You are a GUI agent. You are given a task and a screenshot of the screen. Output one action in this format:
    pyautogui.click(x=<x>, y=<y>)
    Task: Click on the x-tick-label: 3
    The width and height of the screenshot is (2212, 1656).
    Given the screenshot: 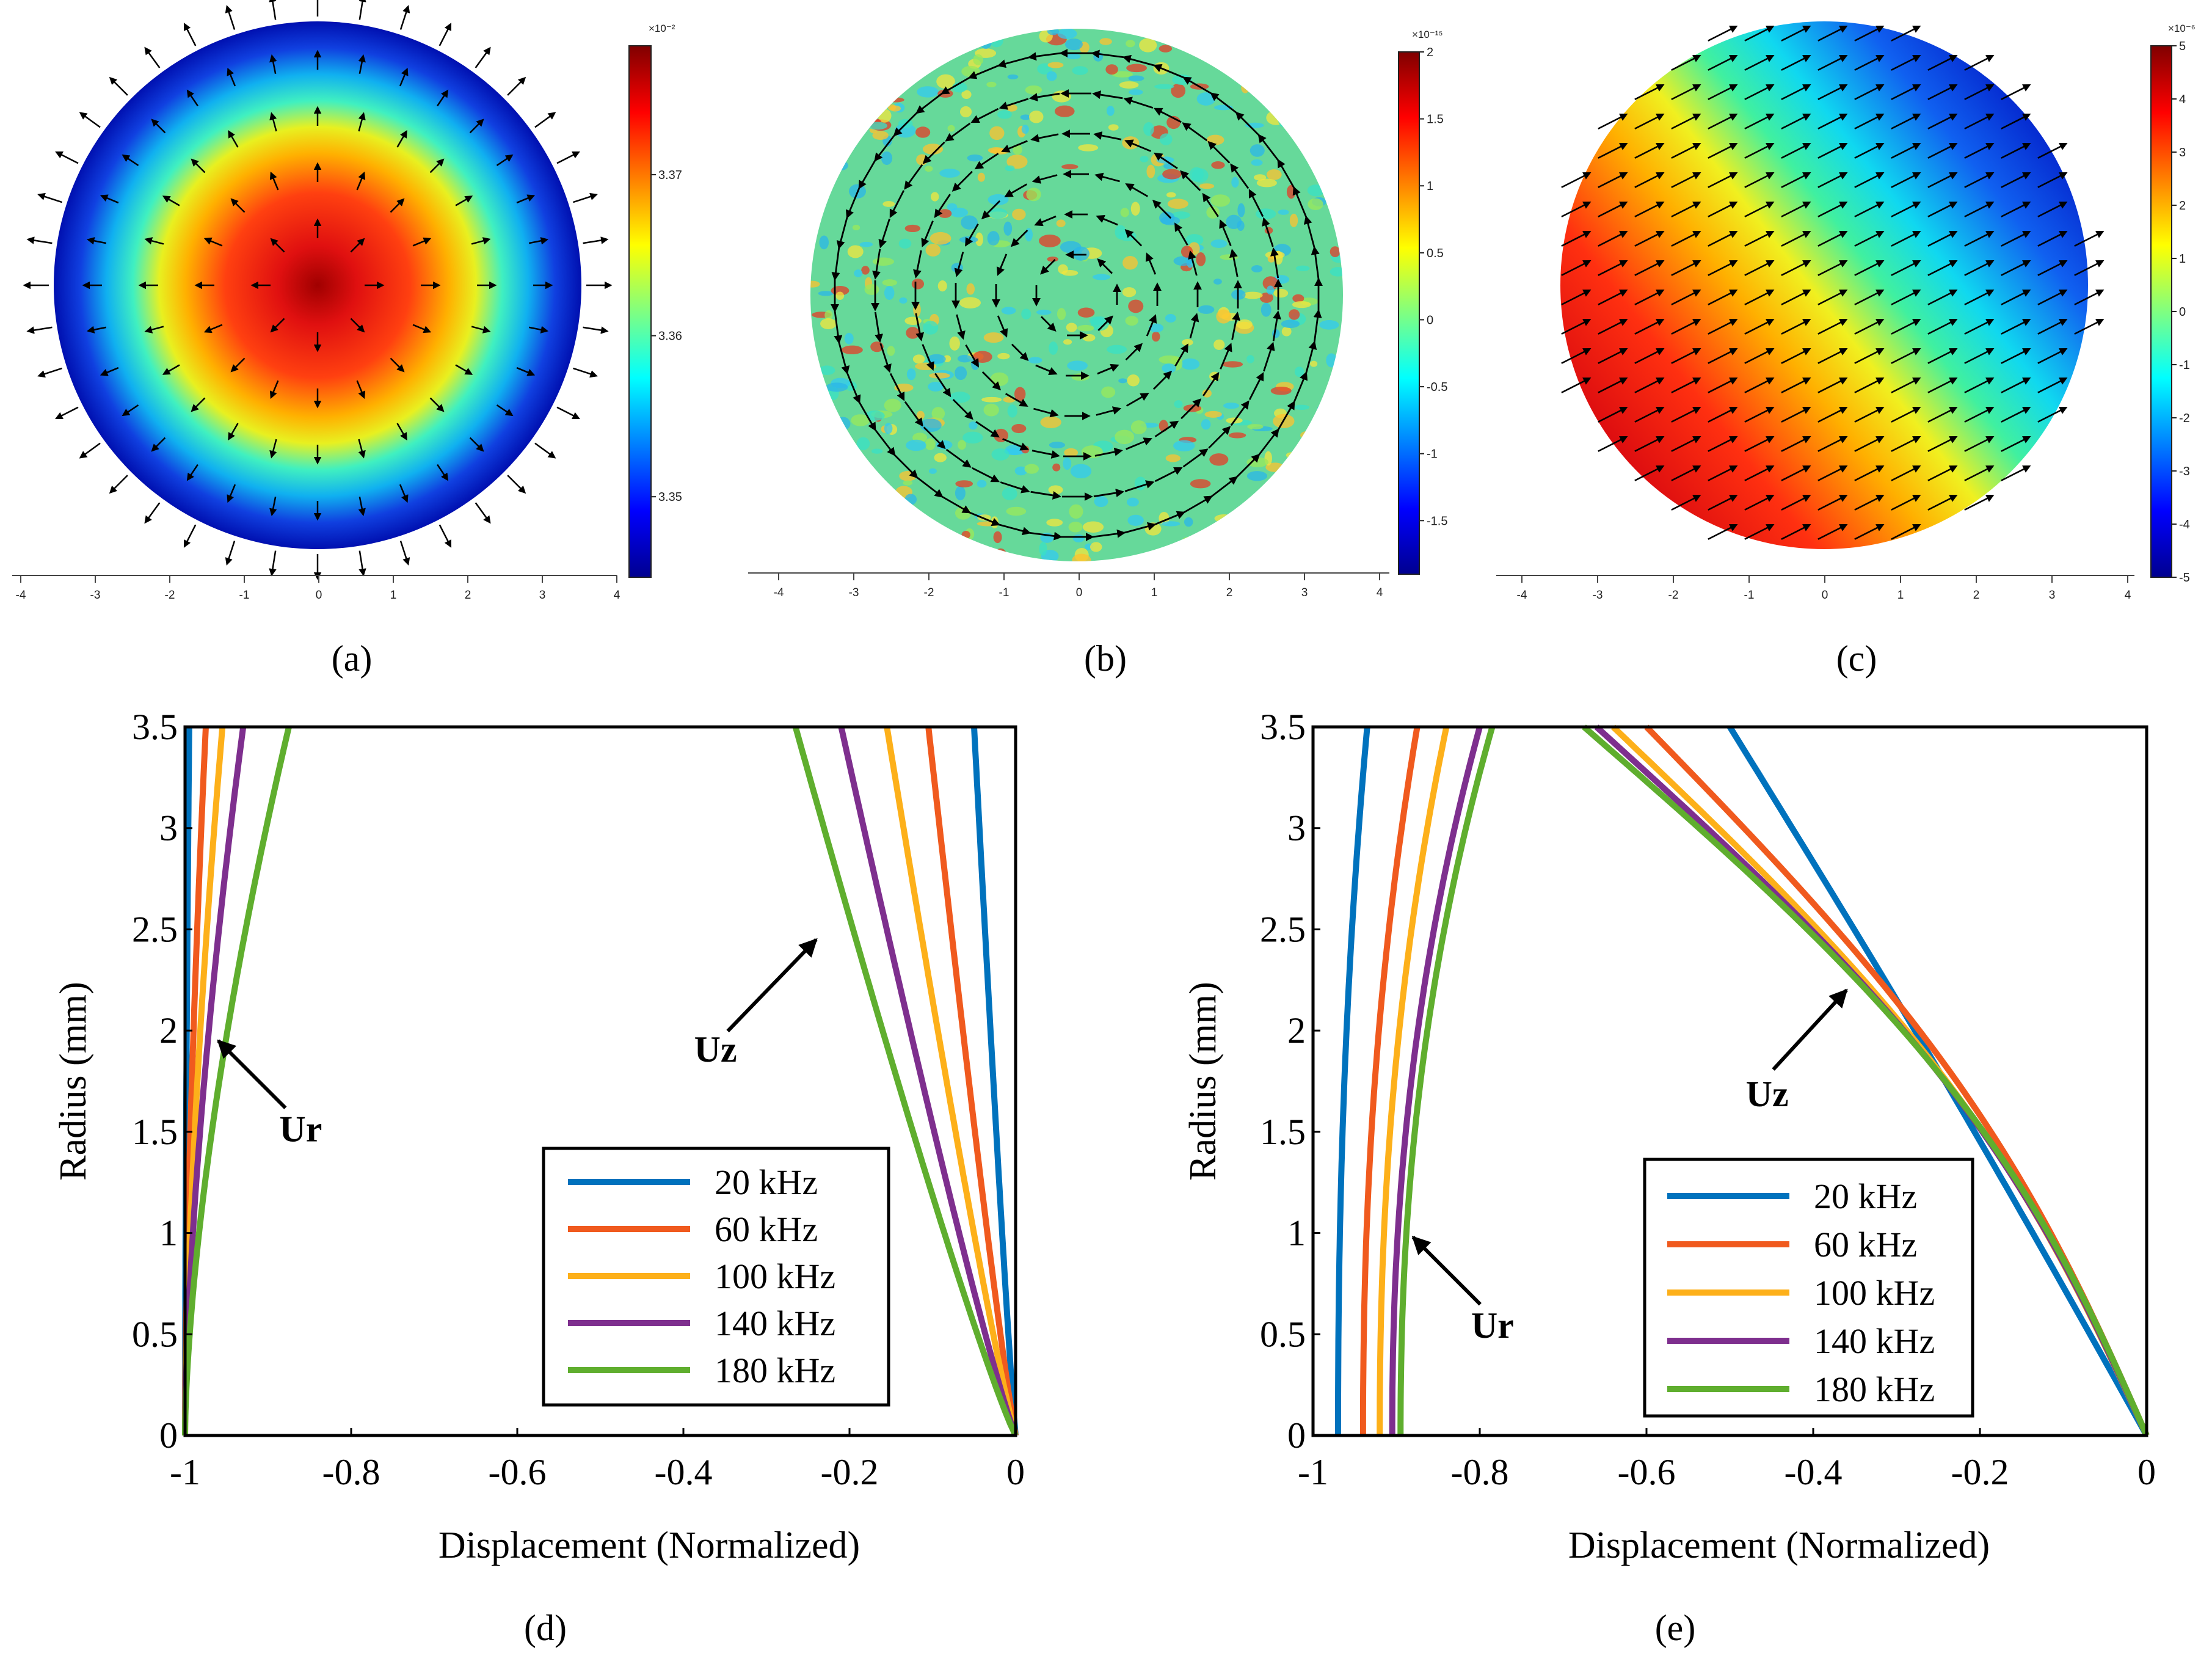 What is the action you would take?
    pyautogui.click(x=542, y=595)
    